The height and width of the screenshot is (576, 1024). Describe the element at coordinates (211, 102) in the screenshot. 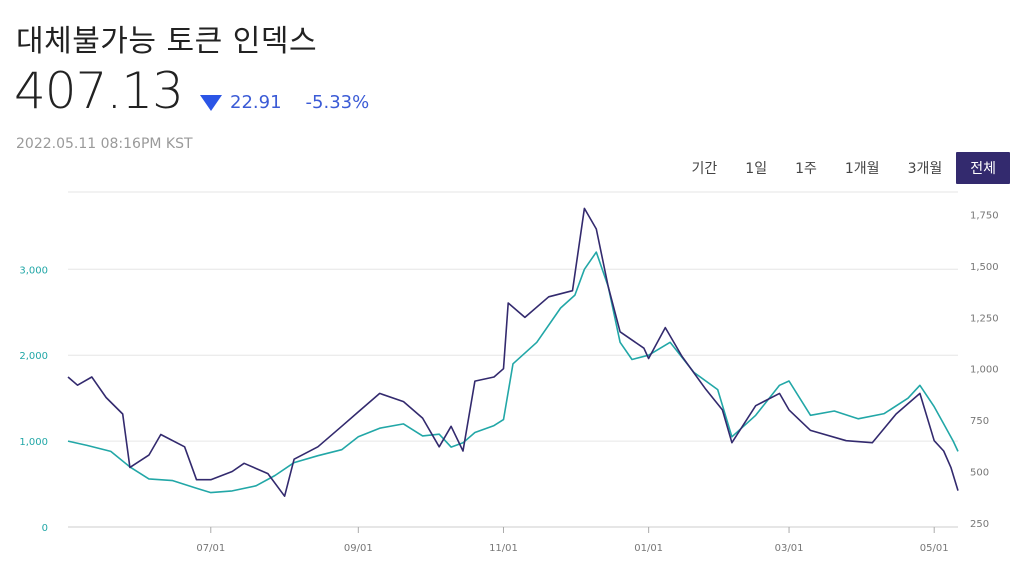

I see `down-triangle-icon` at that location.